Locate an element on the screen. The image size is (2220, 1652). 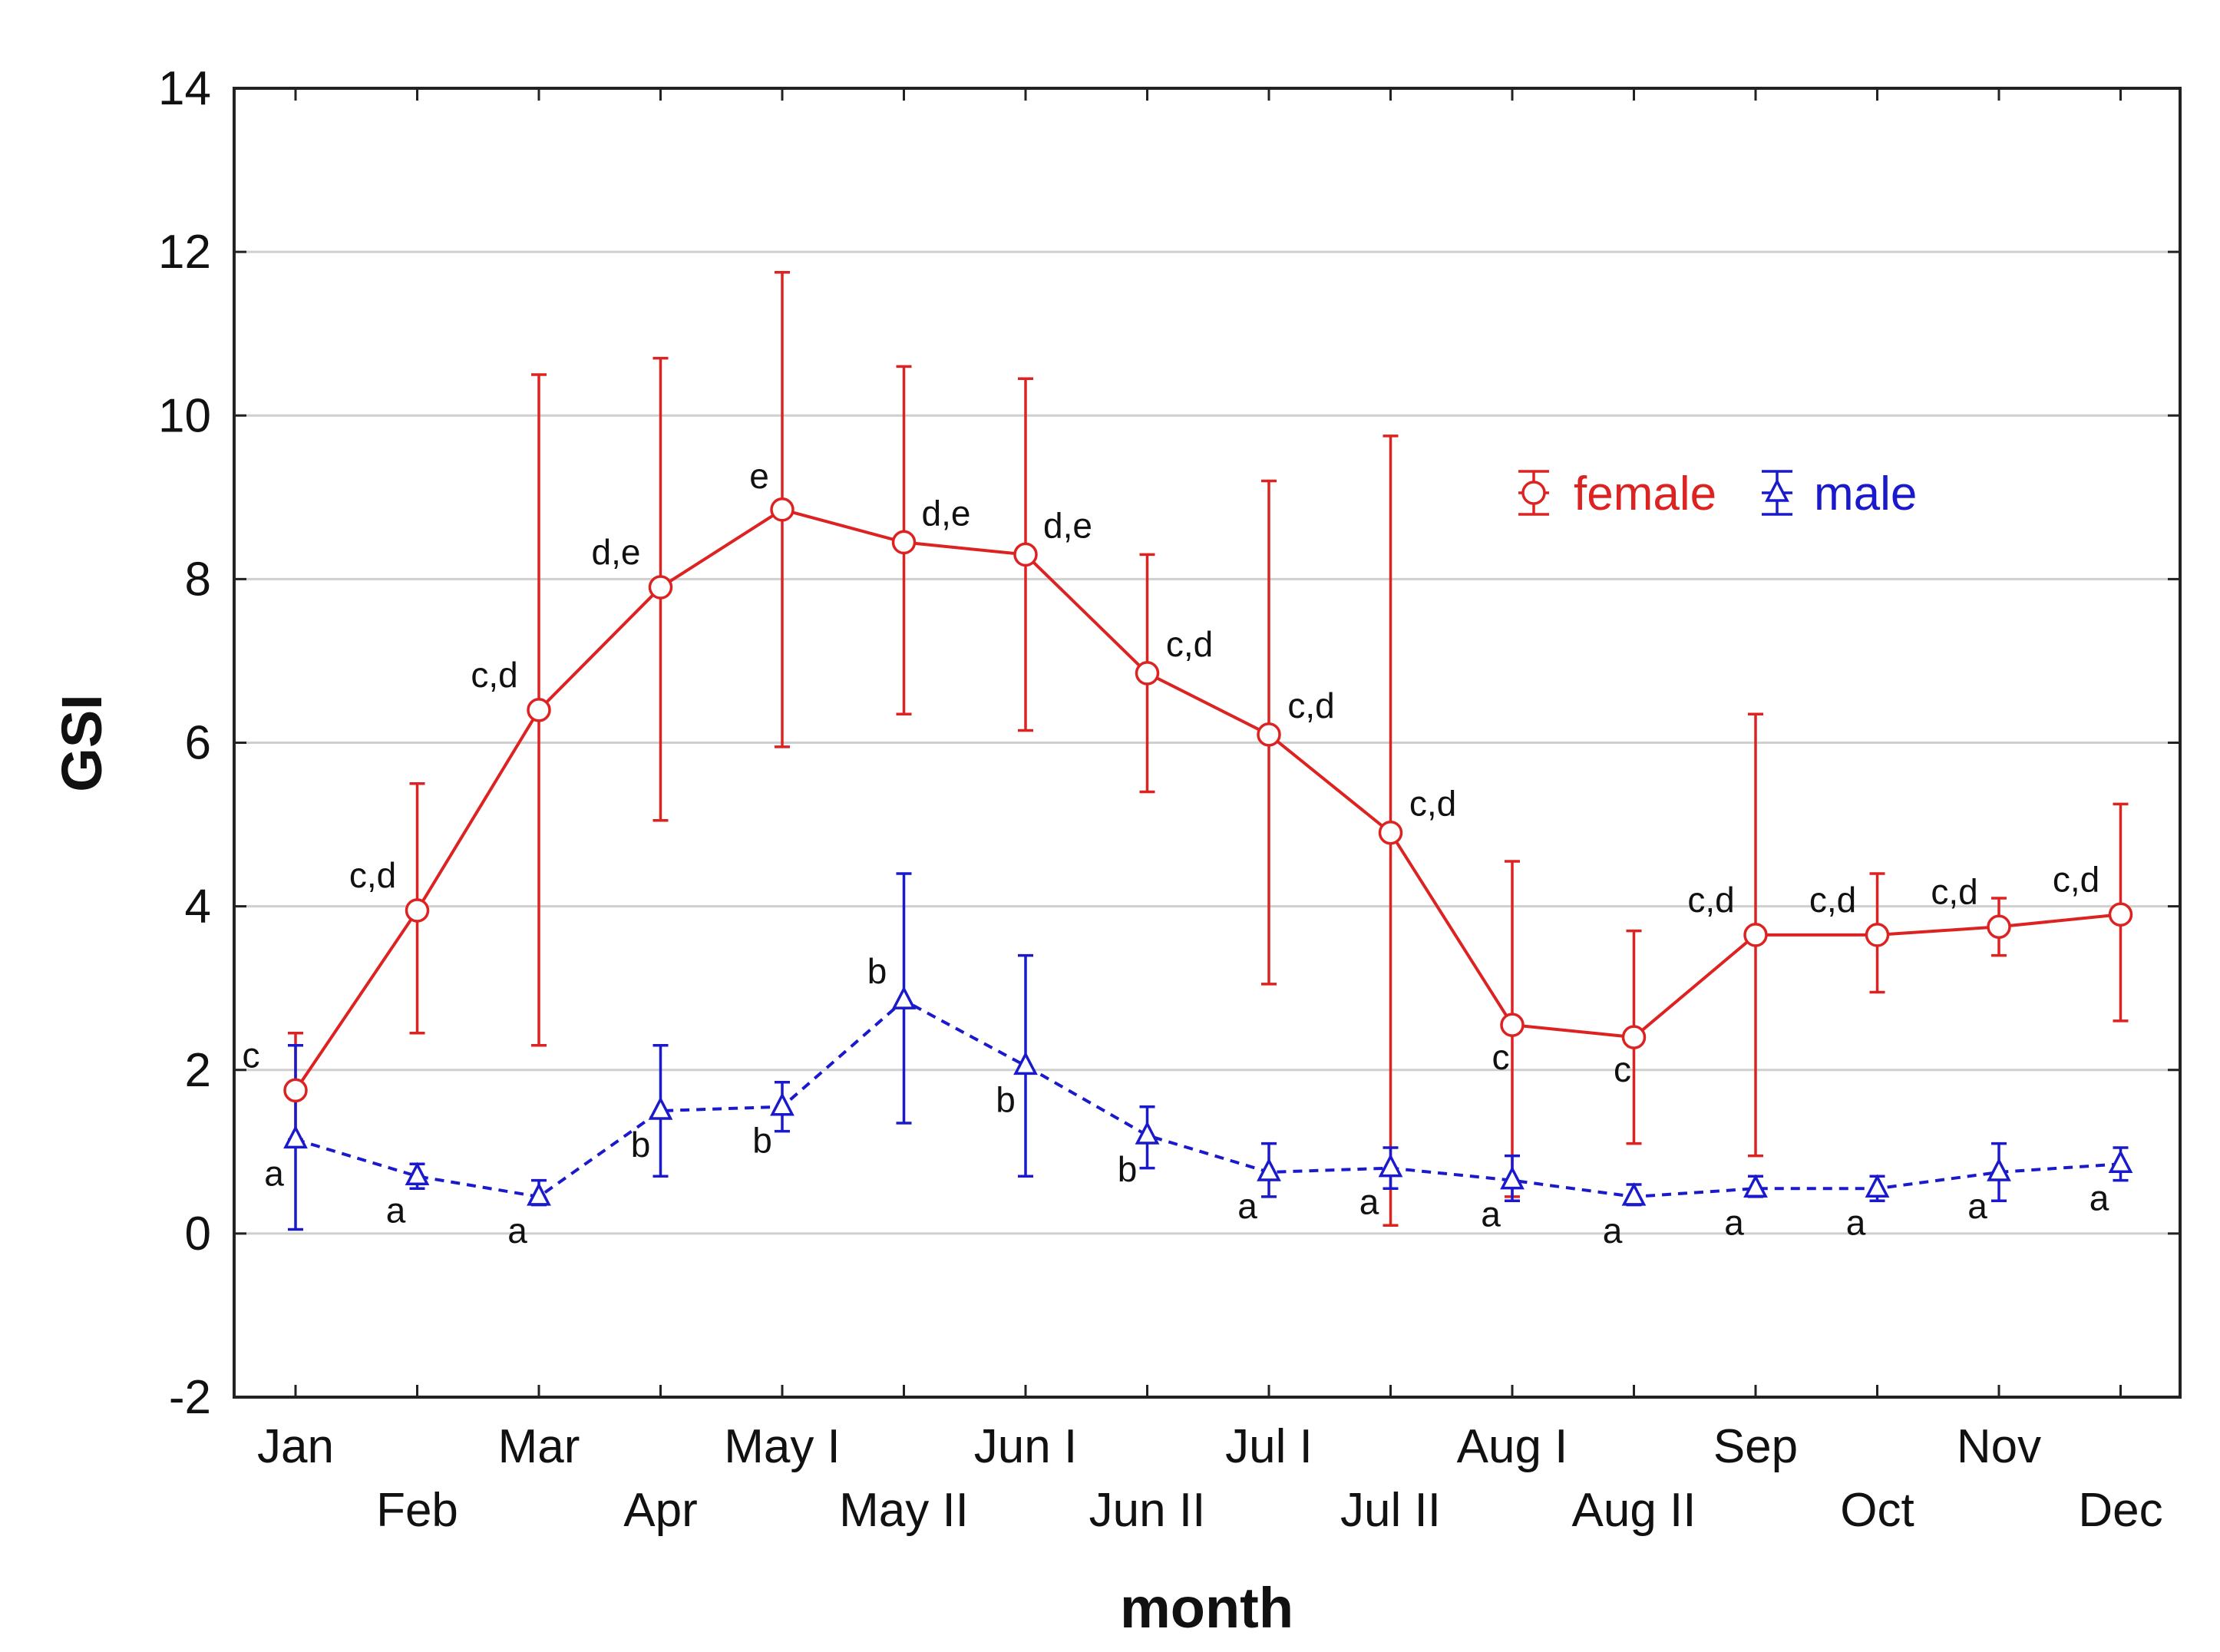
legend-entry-female: female is located at coordinates (1617, 494).